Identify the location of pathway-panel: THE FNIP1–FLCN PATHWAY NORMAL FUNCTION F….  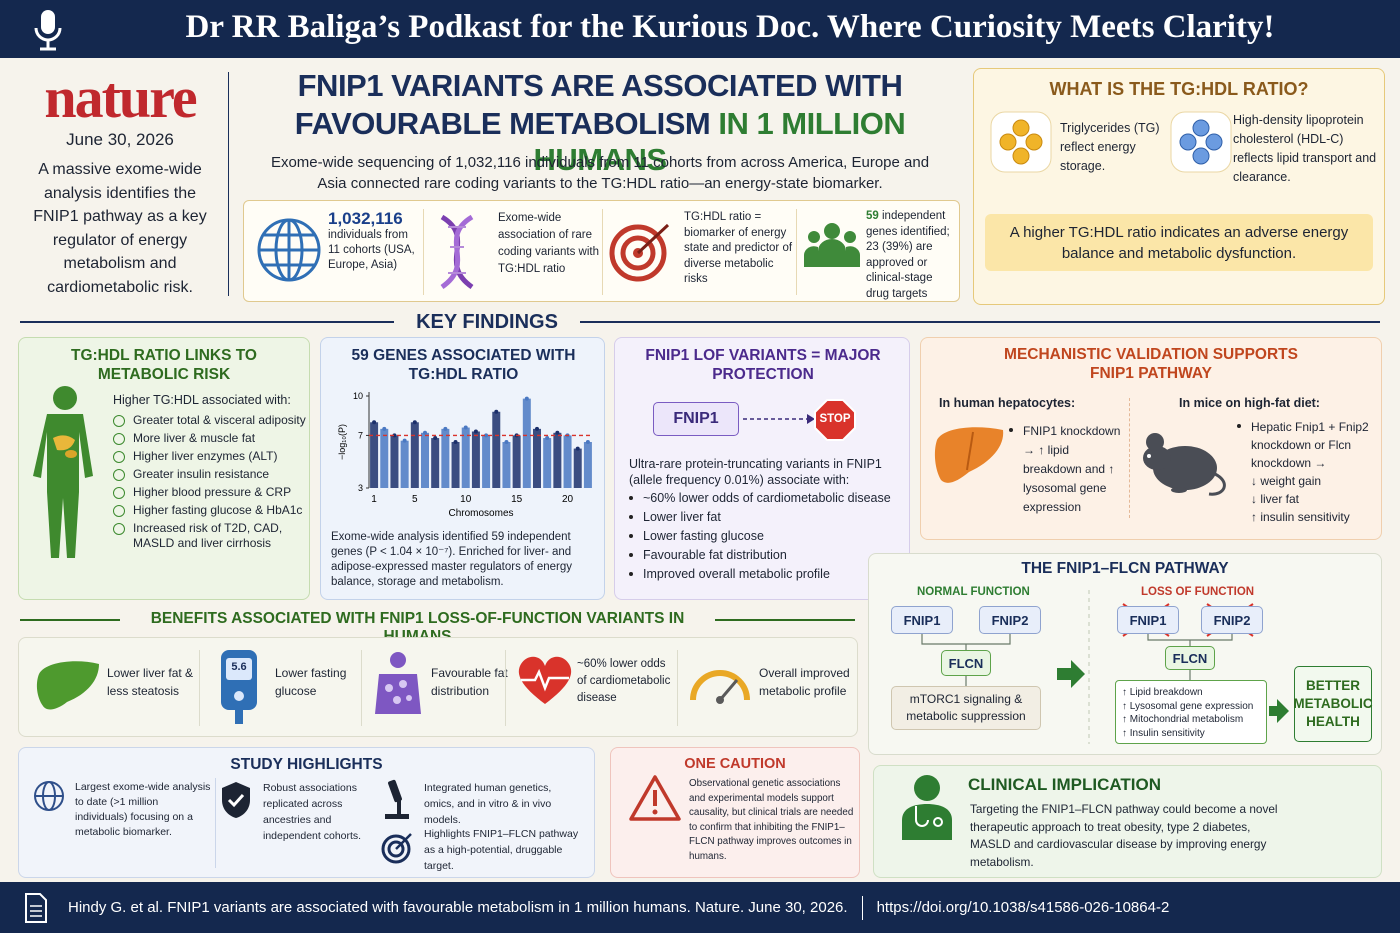
(1125, 654).